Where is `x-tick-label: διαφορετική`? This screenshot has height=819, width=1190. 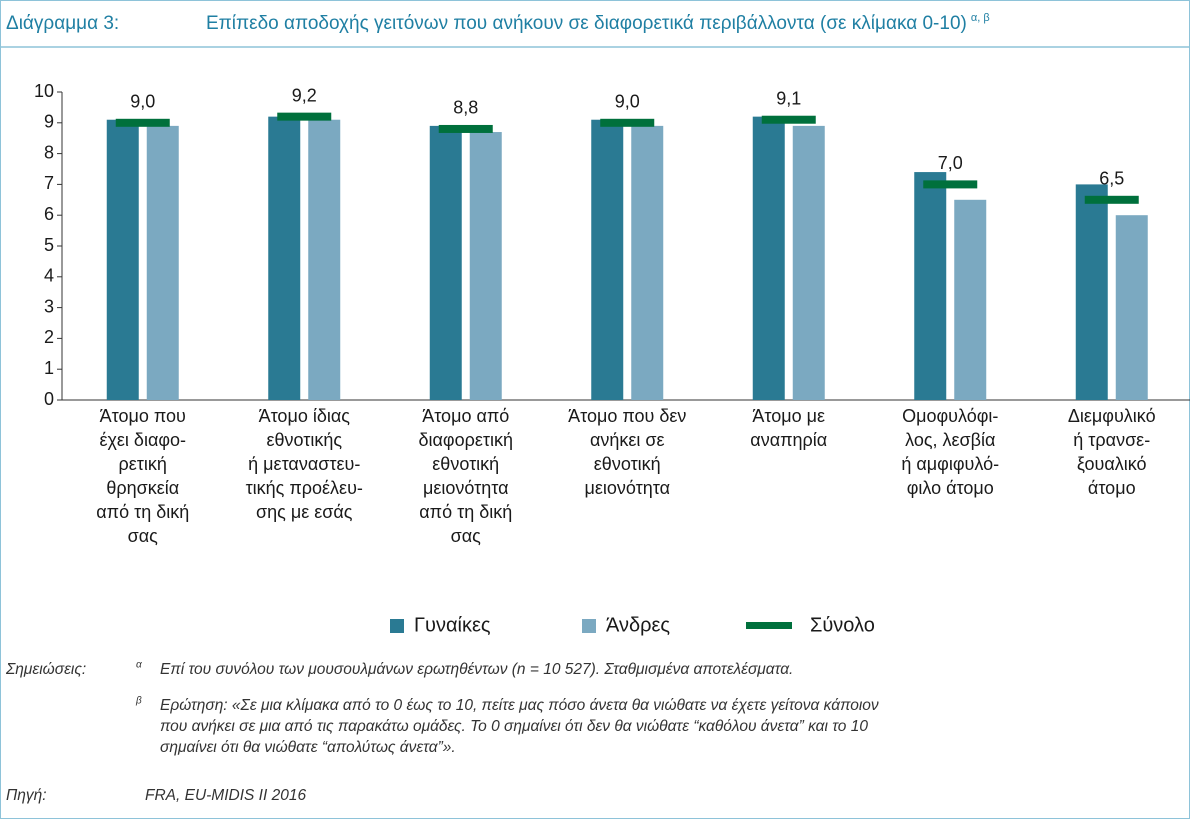 x-tick-label: διαφορετική is located at coordinates (466, 440).